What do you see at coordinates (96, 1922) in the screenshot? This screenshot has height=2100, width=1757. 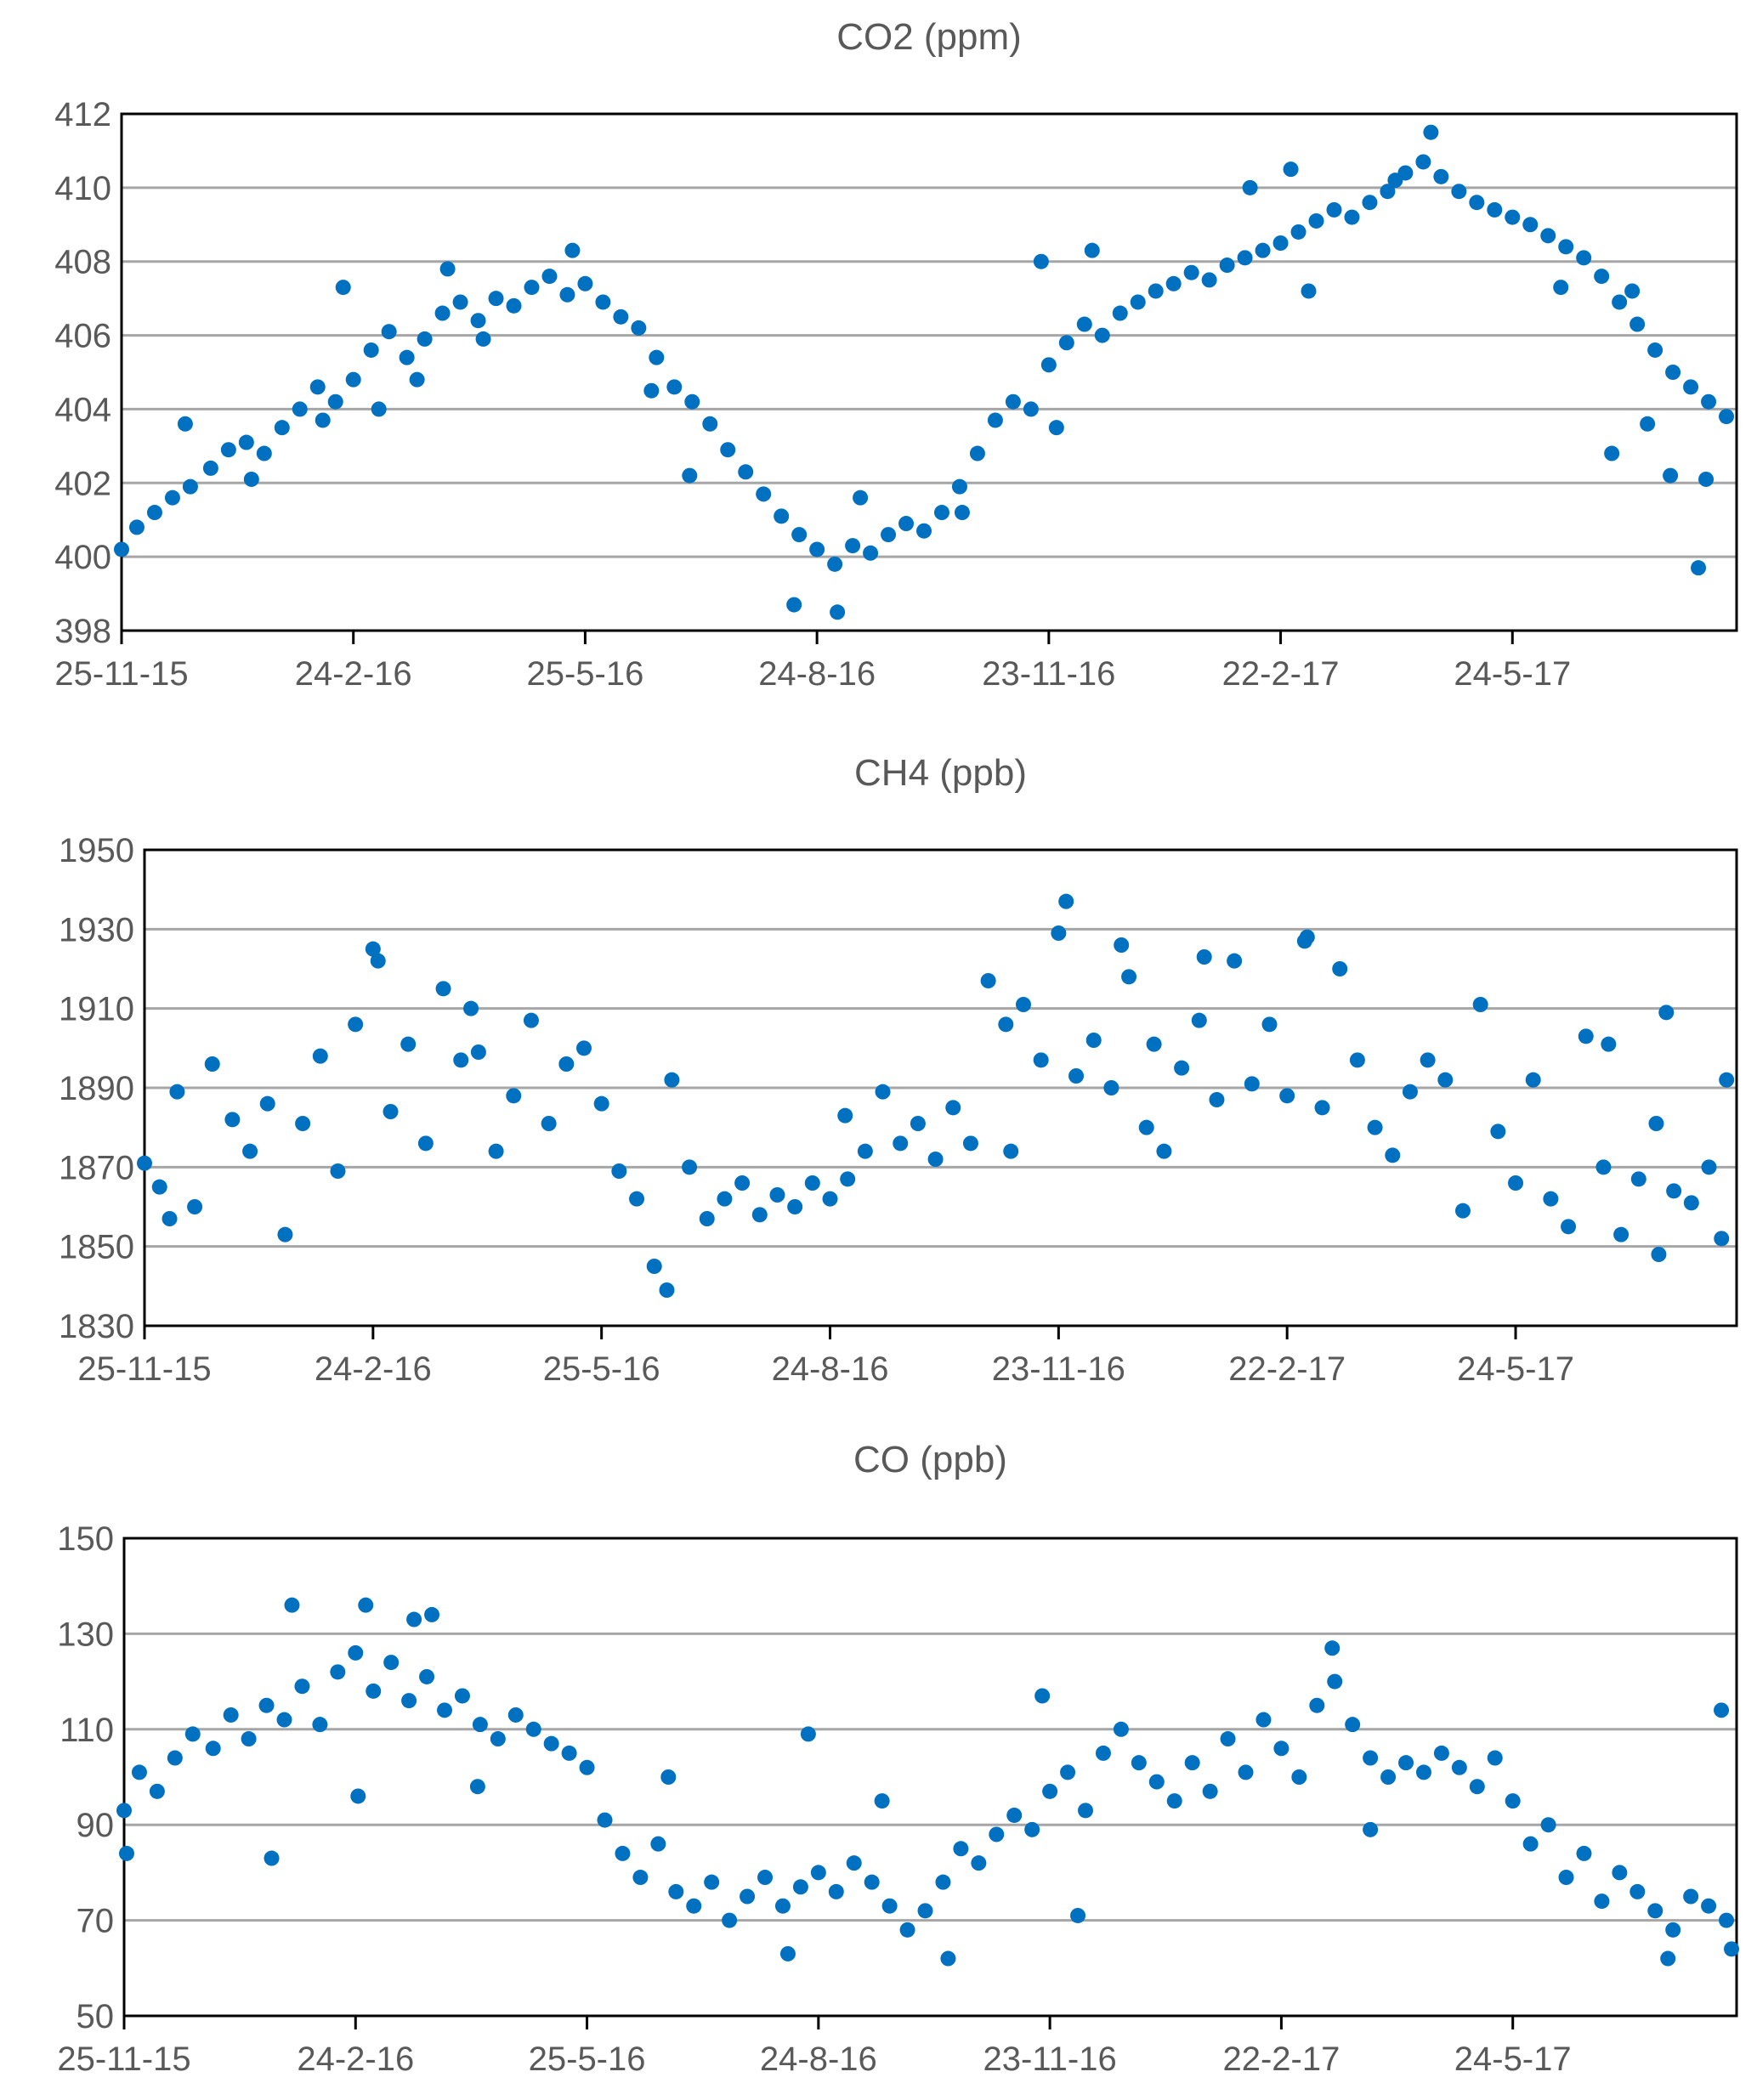 I see `y-tick-label: 70` at bounding box center [96, 1922].